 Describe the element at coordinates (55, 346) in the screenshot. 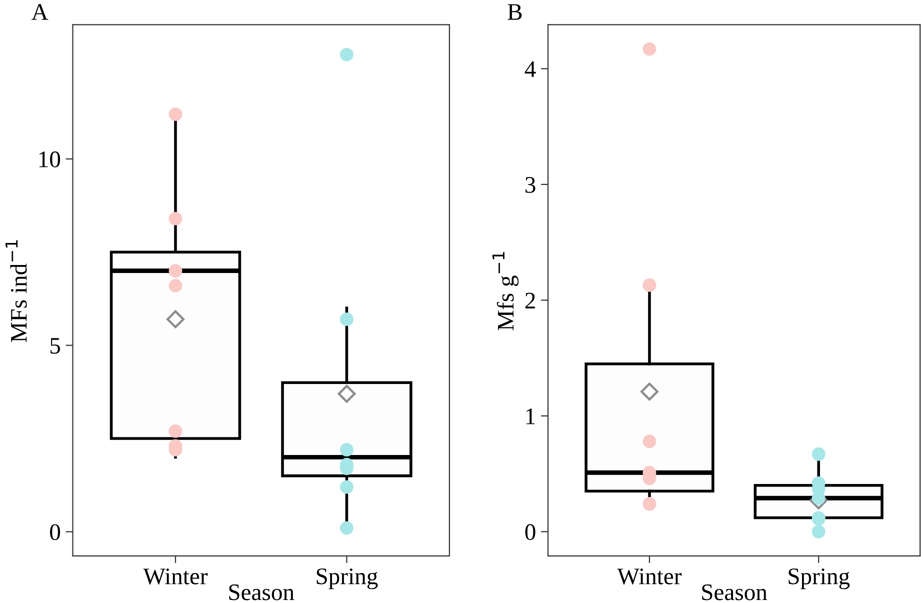

I see `y-tick-label: 5` at that location.